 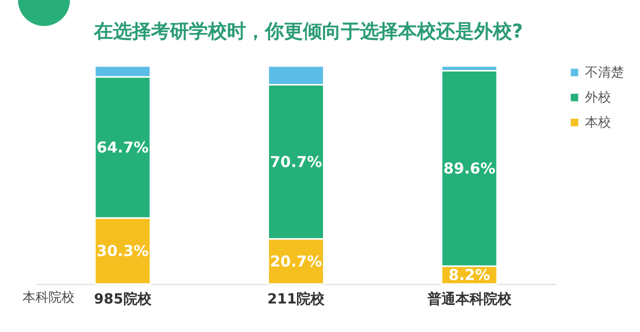 What do you see at coordinates (296, 261) in the screenshot?
I see `data-label: 20.7%` at bounding box center [296, 261].